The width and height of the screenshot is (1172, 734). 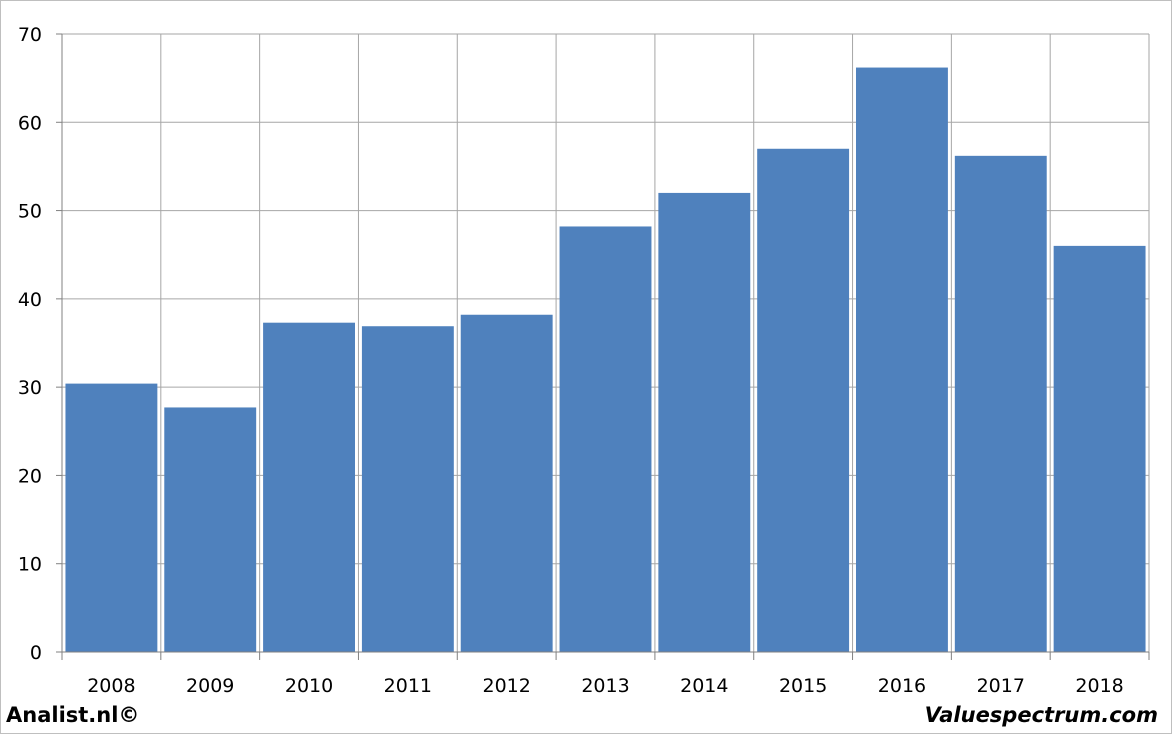 I want to click on bar-2011, so click(x=407, y=489).